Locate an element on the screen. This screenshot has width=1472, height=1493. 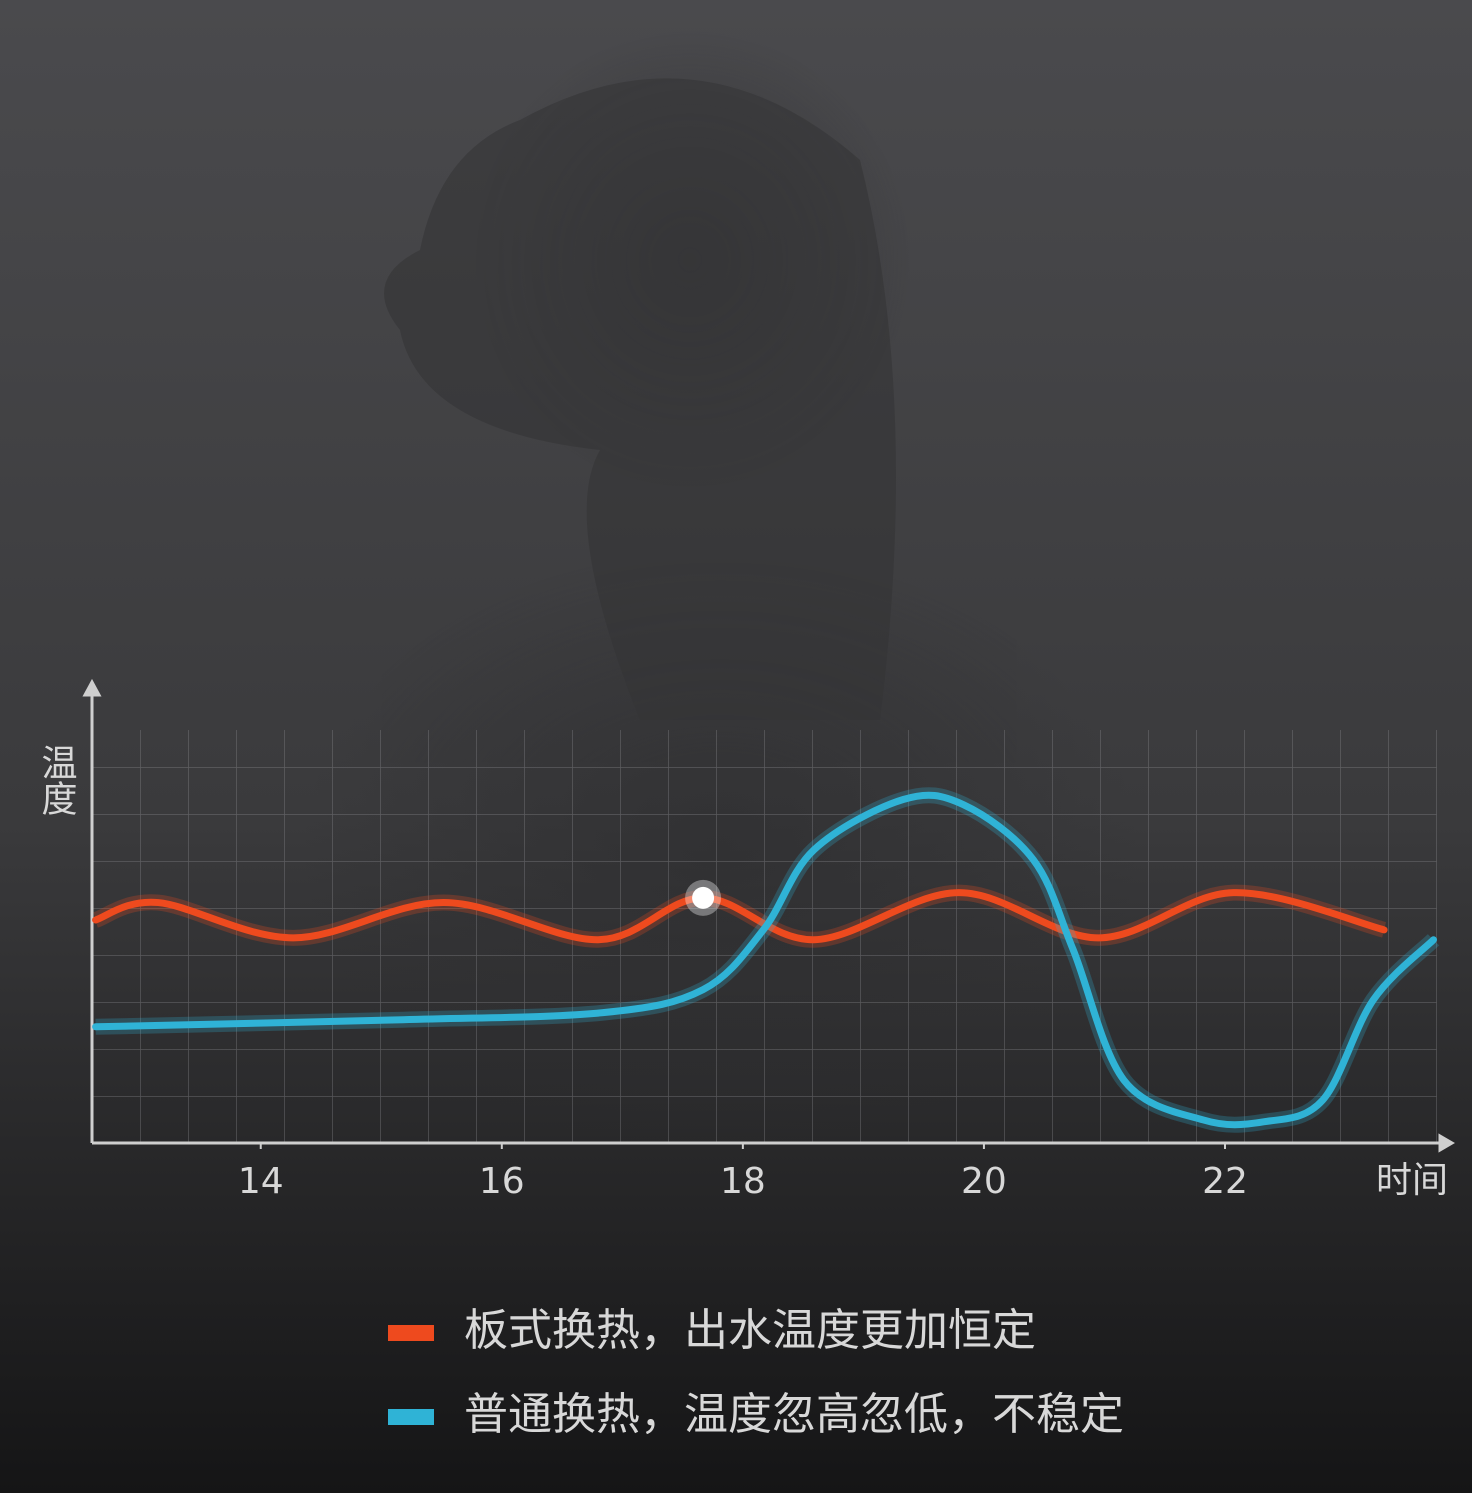
x-axis-label: 时间 is located at coordinates (1412, 1180).